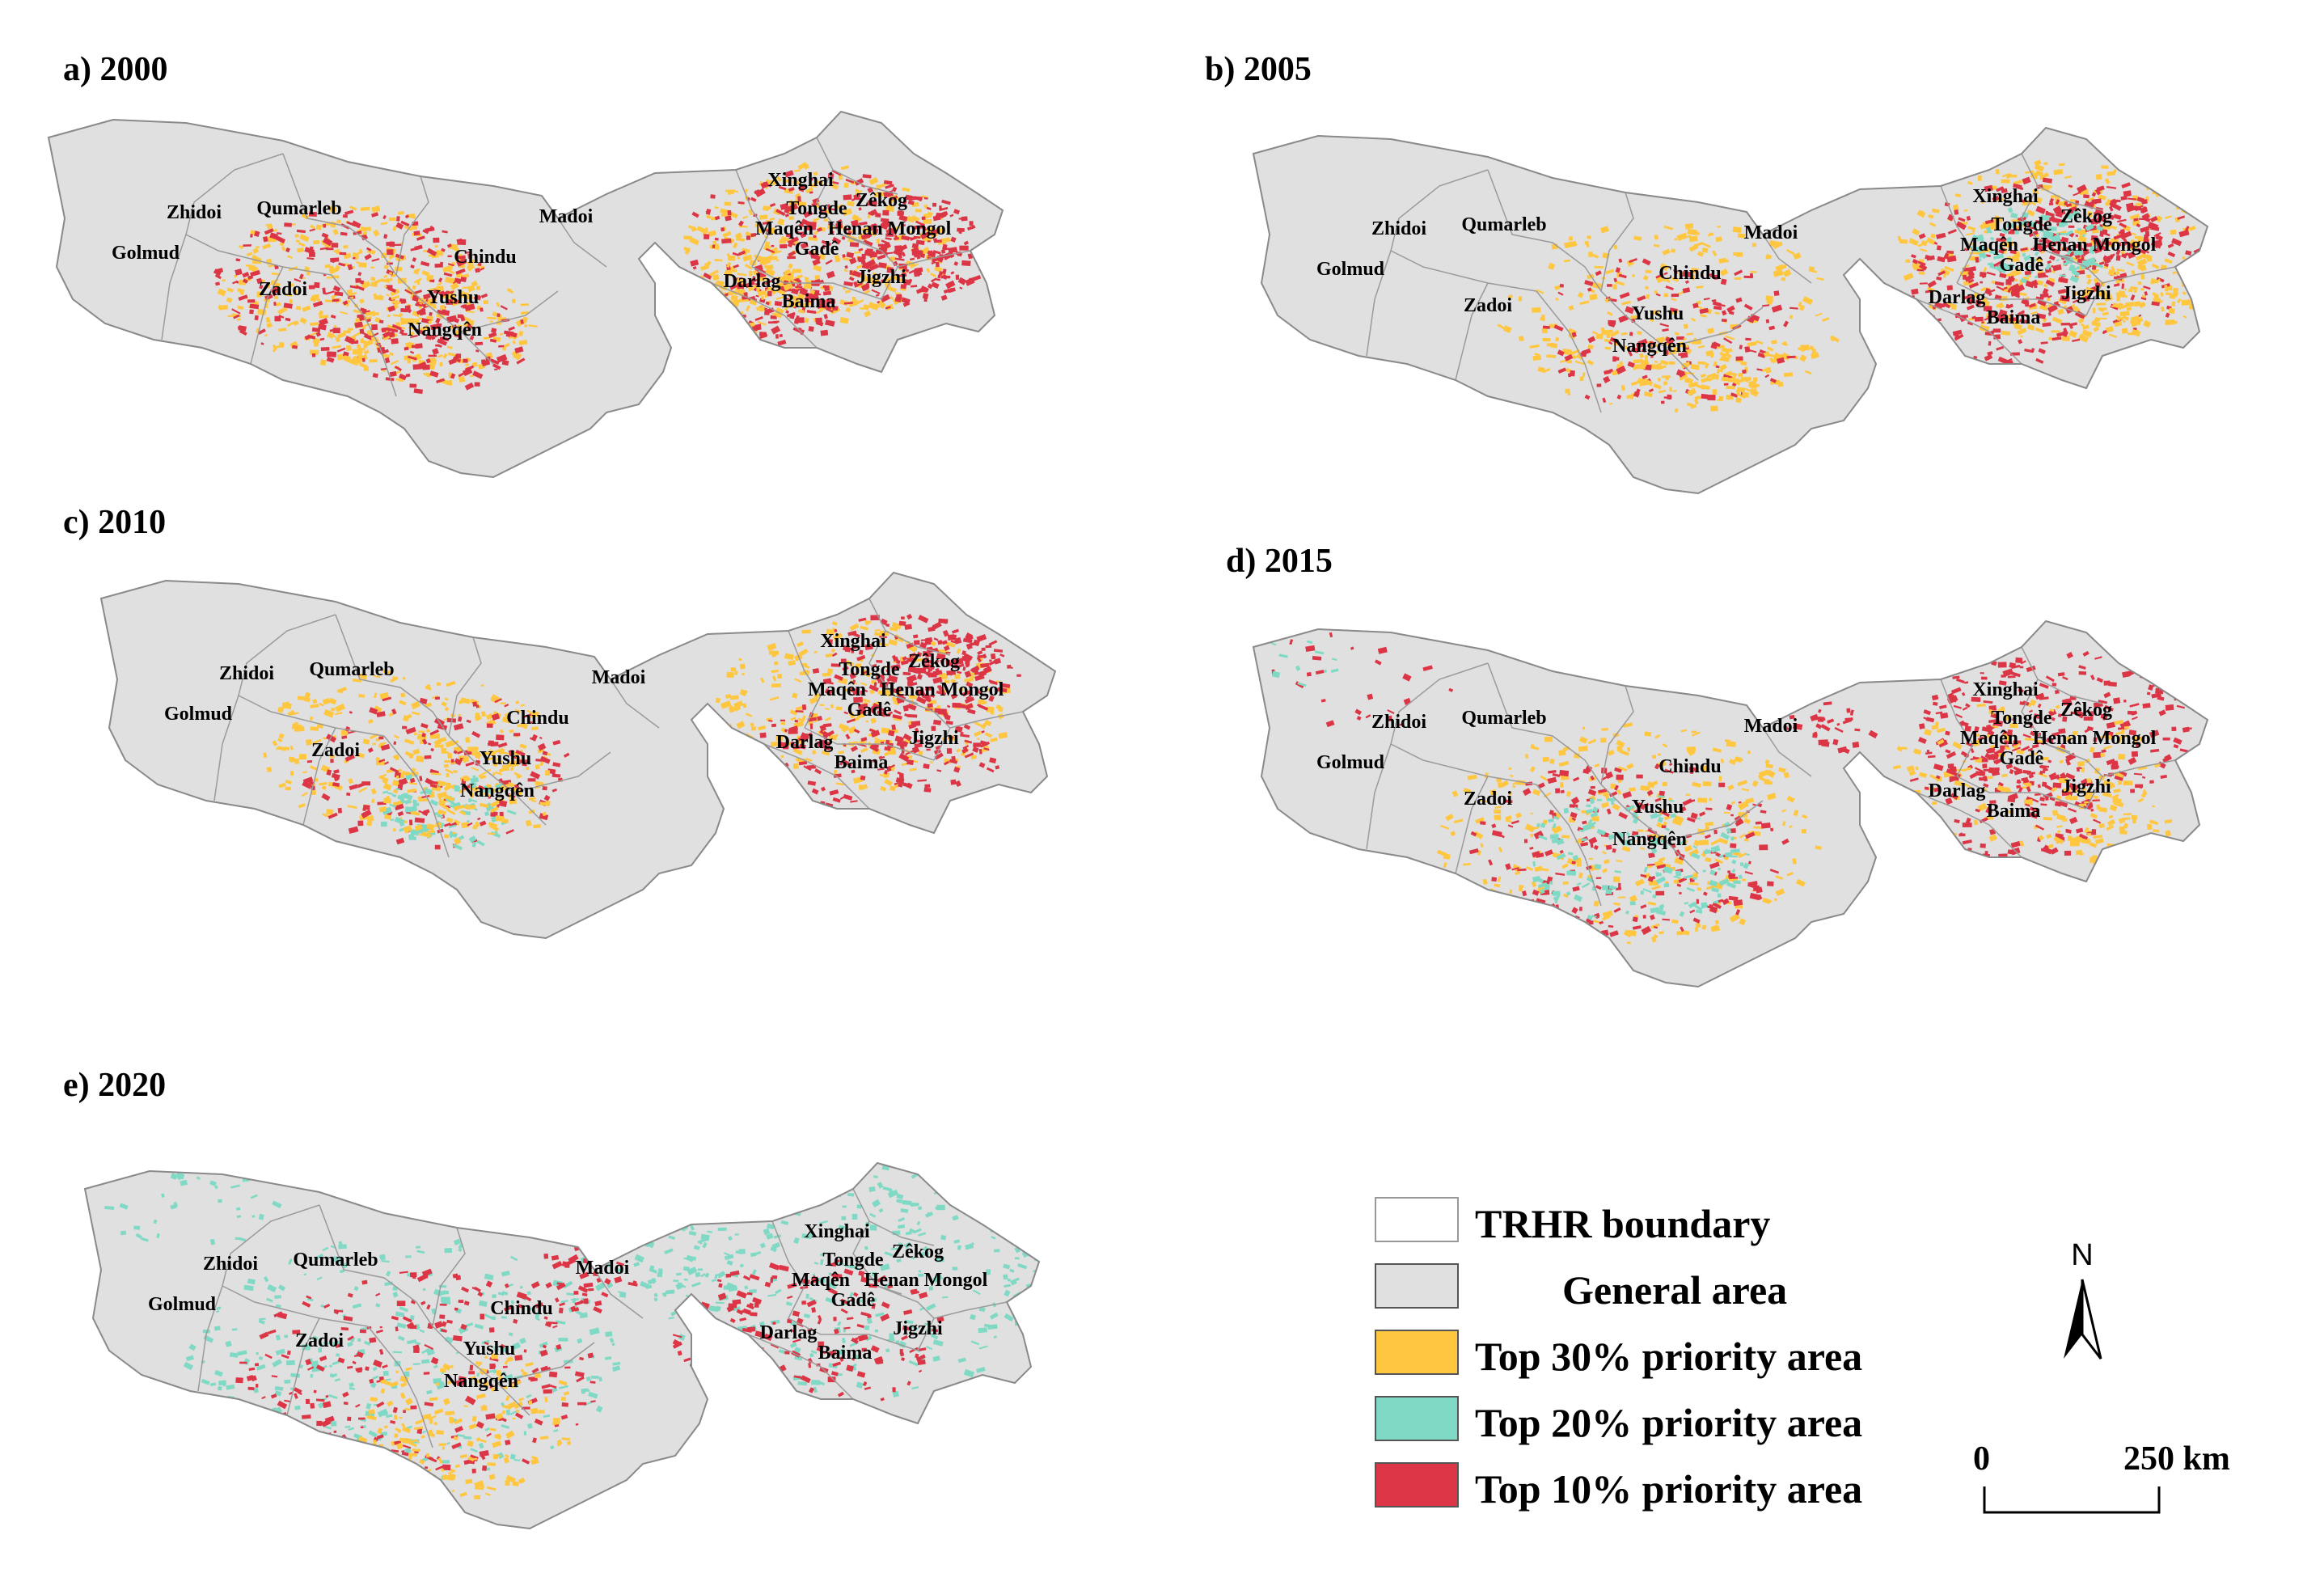 The height and width of the screenshot is (1590, 2324). What do you see at coordinates (1649, 346) in the screenshot?
I see `county-label: Nangqên` at bounding box center [1649, 346].